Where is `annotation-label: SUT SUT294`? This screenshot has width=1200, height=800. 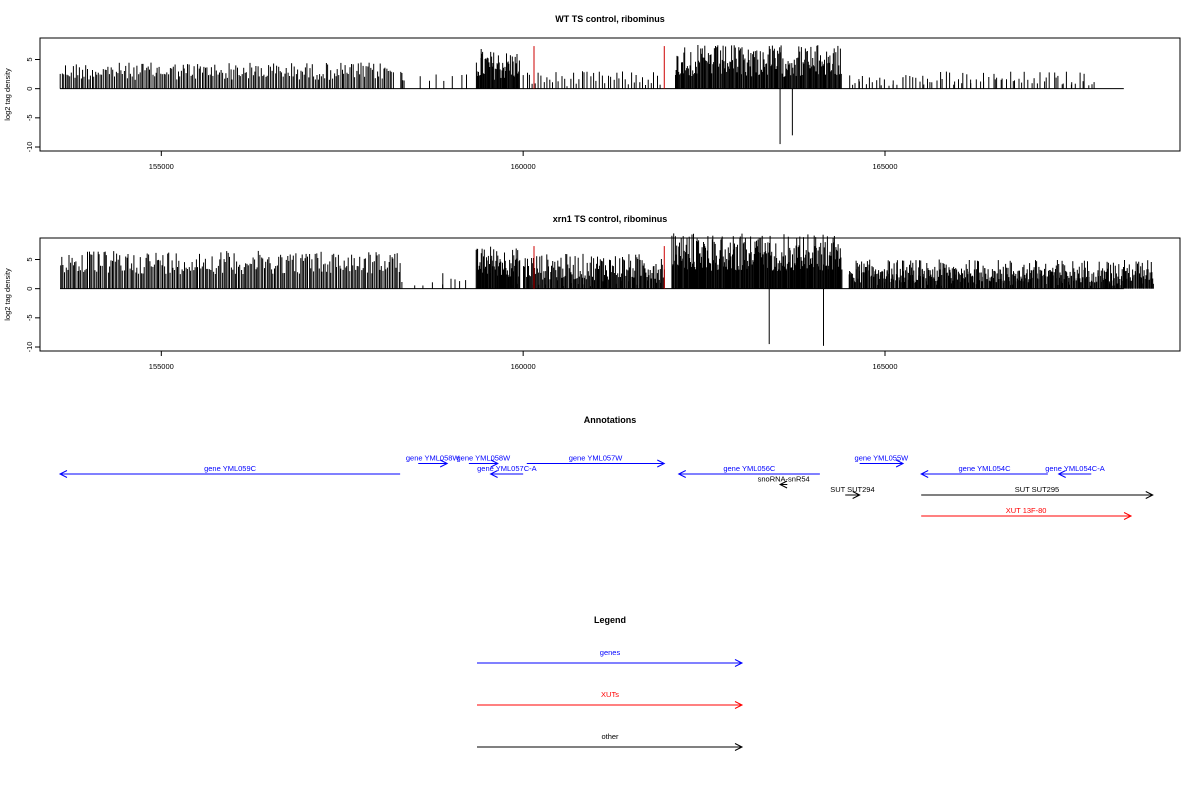
annotation-label: SUT SUT294 is located at coordinates (852, 489).